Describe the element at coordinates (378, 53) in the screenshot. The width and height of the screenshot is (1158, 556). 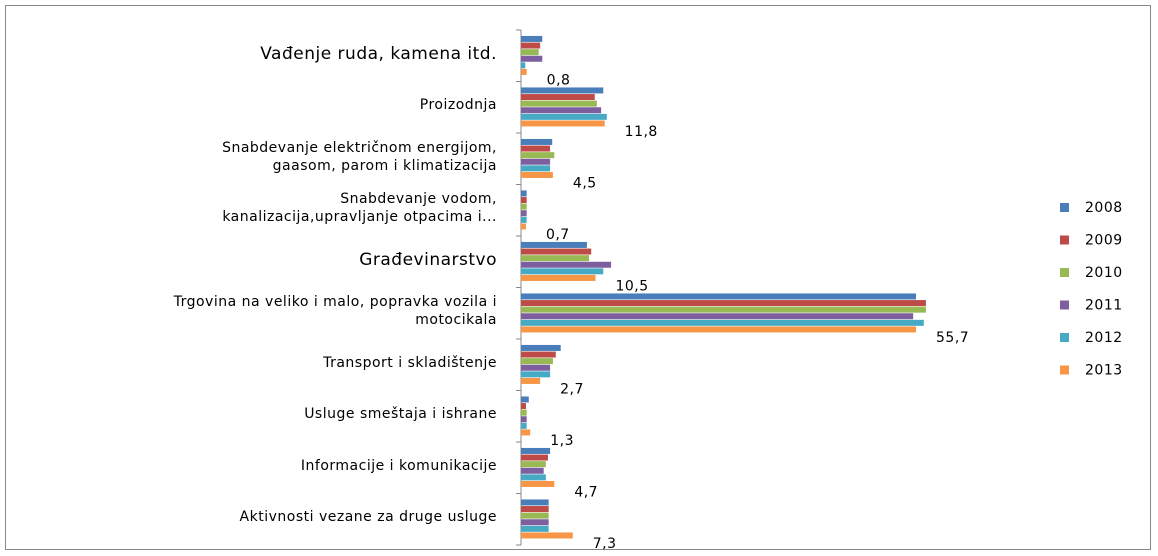
I see `category-label: Vađenje ruda, kamena itd.` at that location.